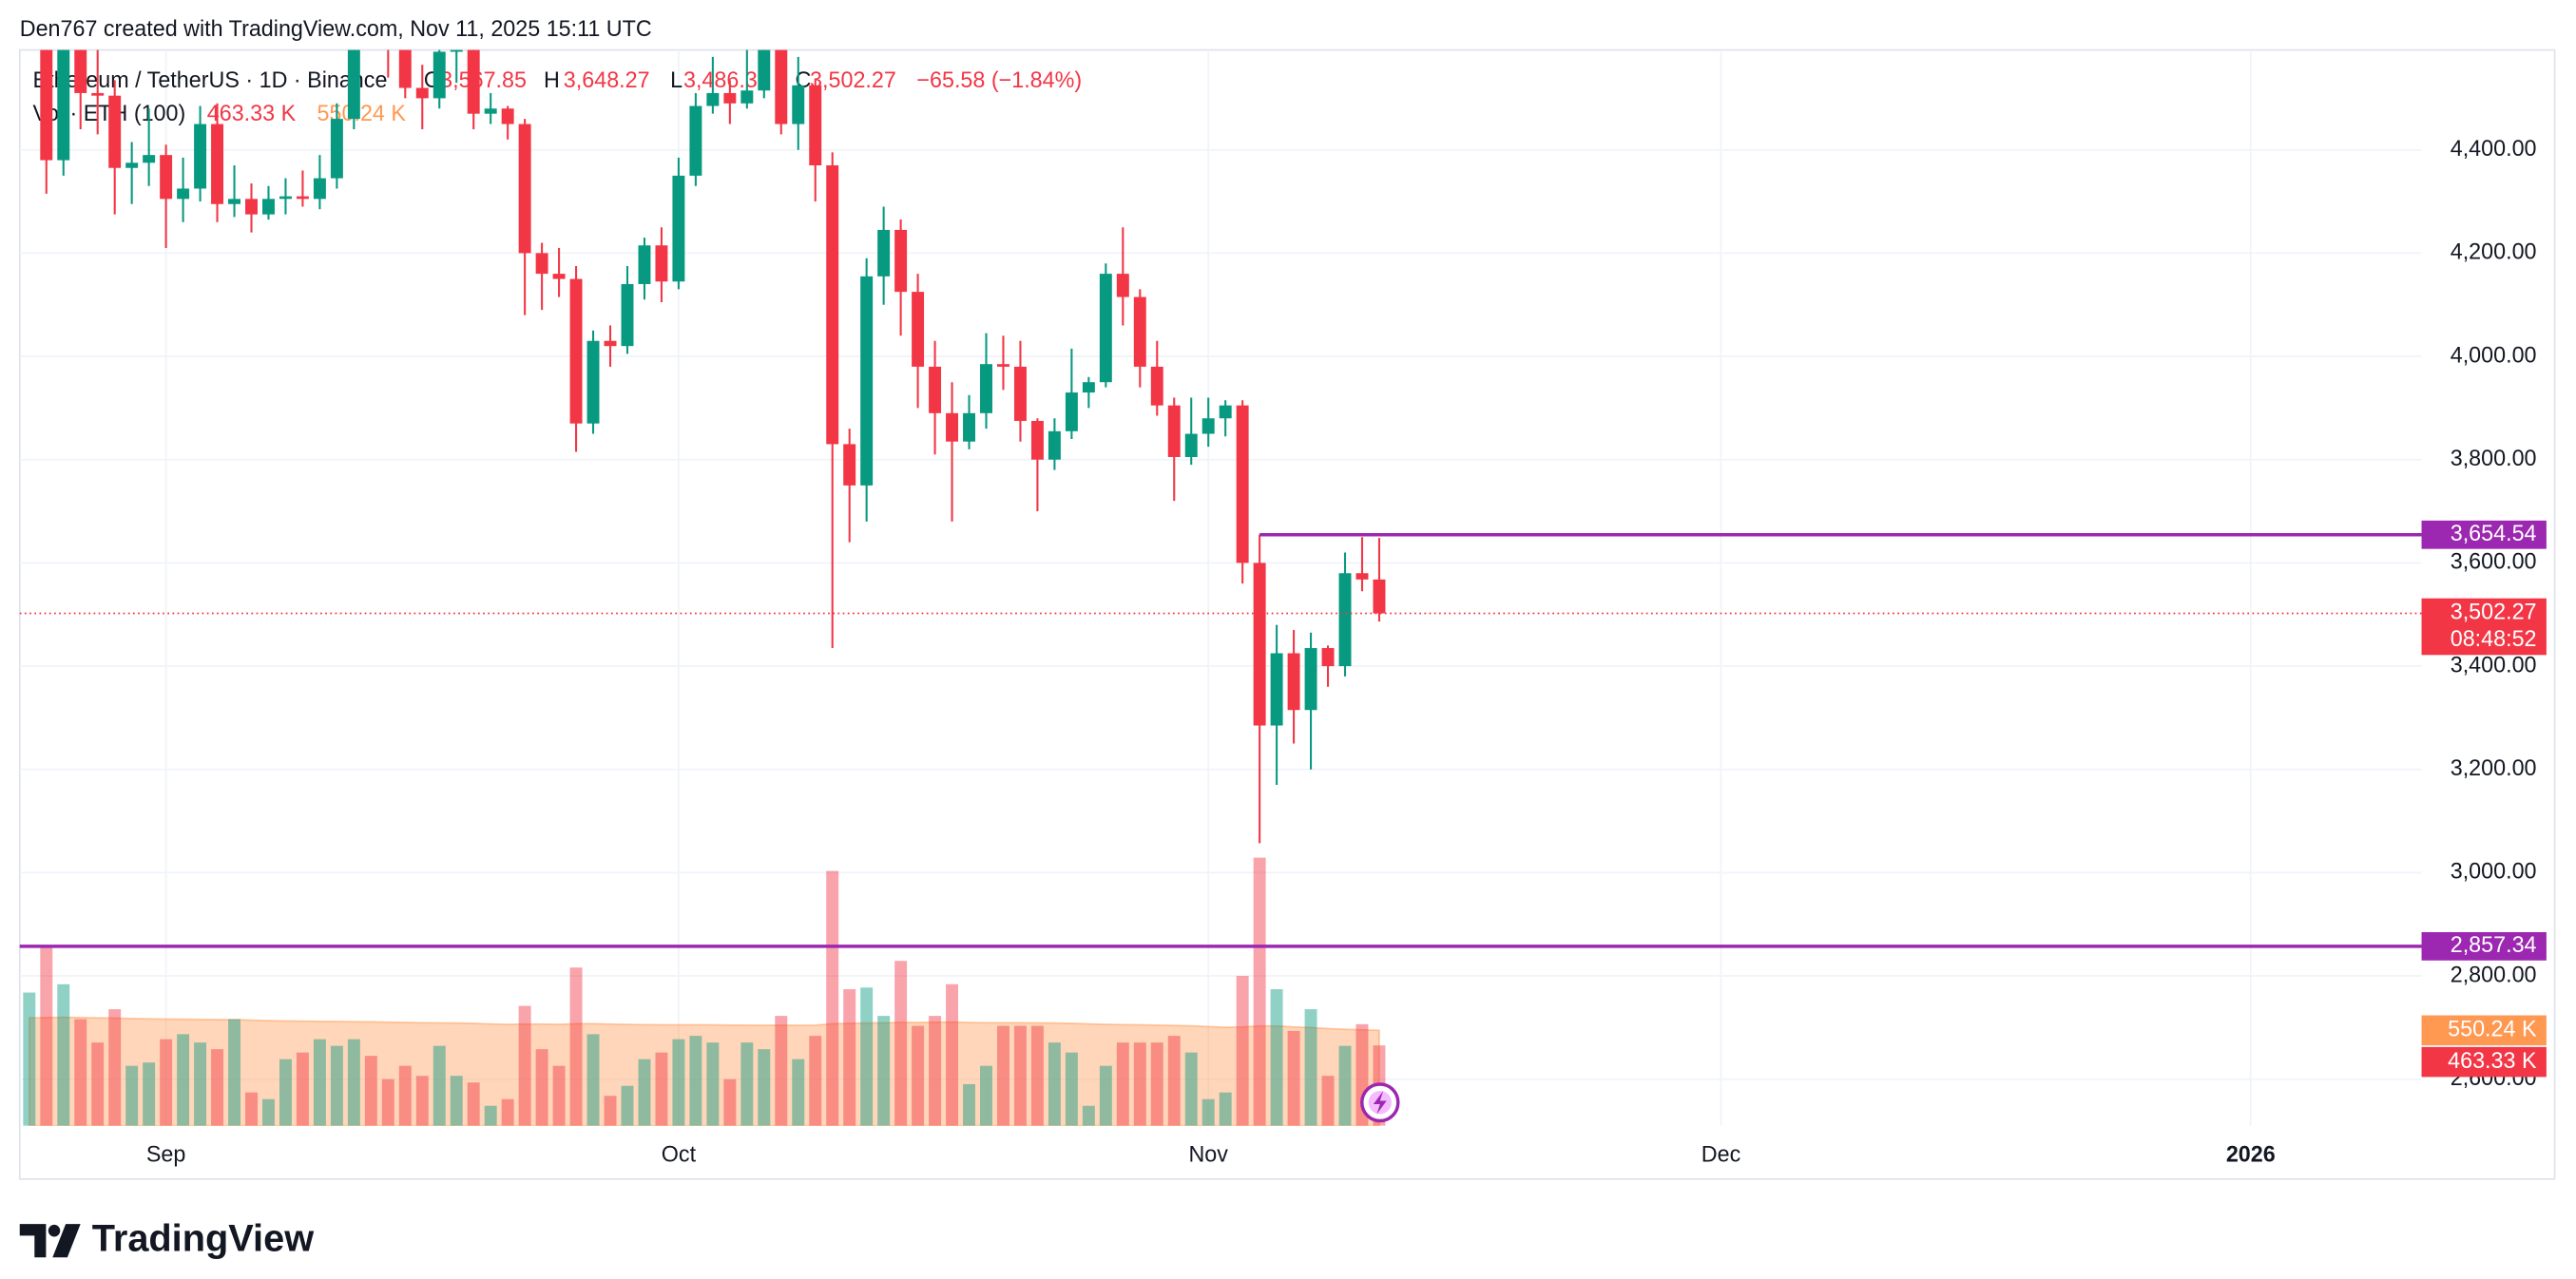 The image size is (2576, 1279). I want to click on legend-key: L, so click(676, 79).